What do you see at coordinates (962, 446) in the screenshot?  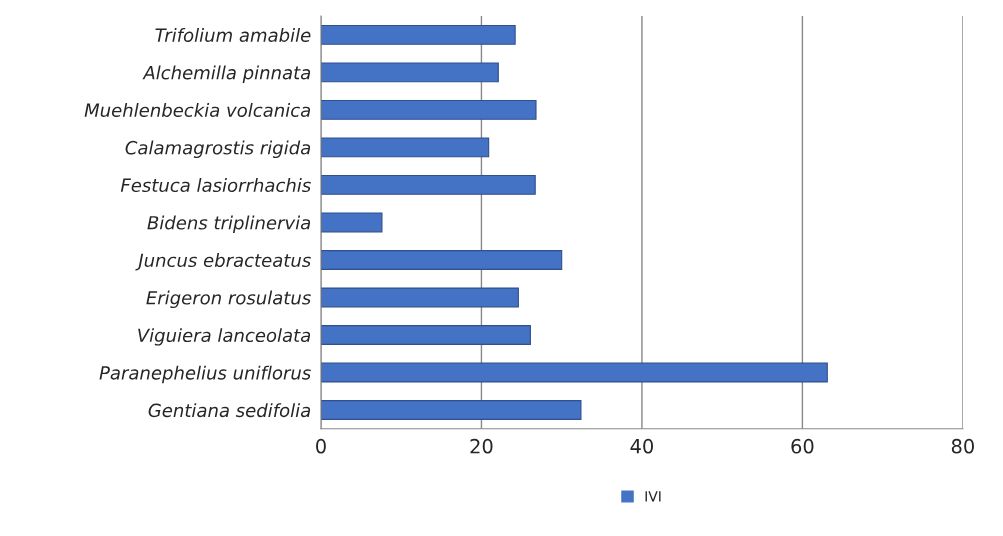 I see `x-tick-label: 80` at bounding box center [962, 446].